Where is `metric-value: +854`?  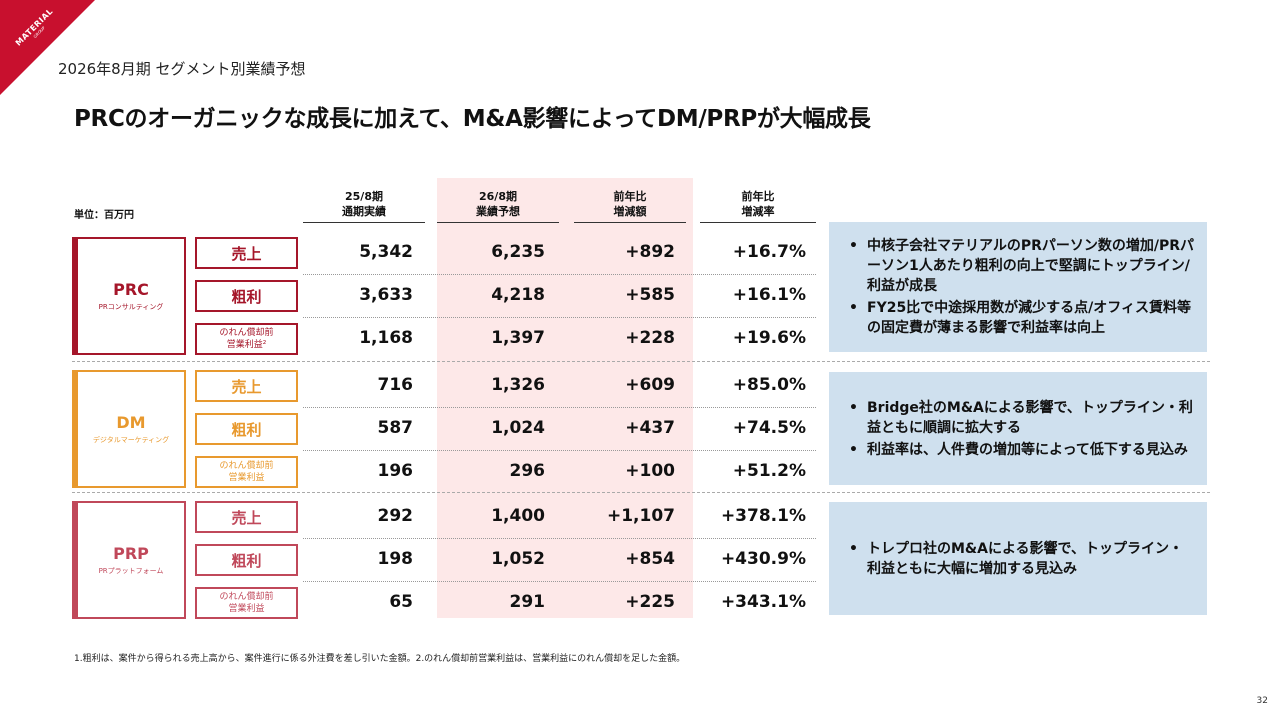 metric-value: +854 is located at coordinates (650, 559).